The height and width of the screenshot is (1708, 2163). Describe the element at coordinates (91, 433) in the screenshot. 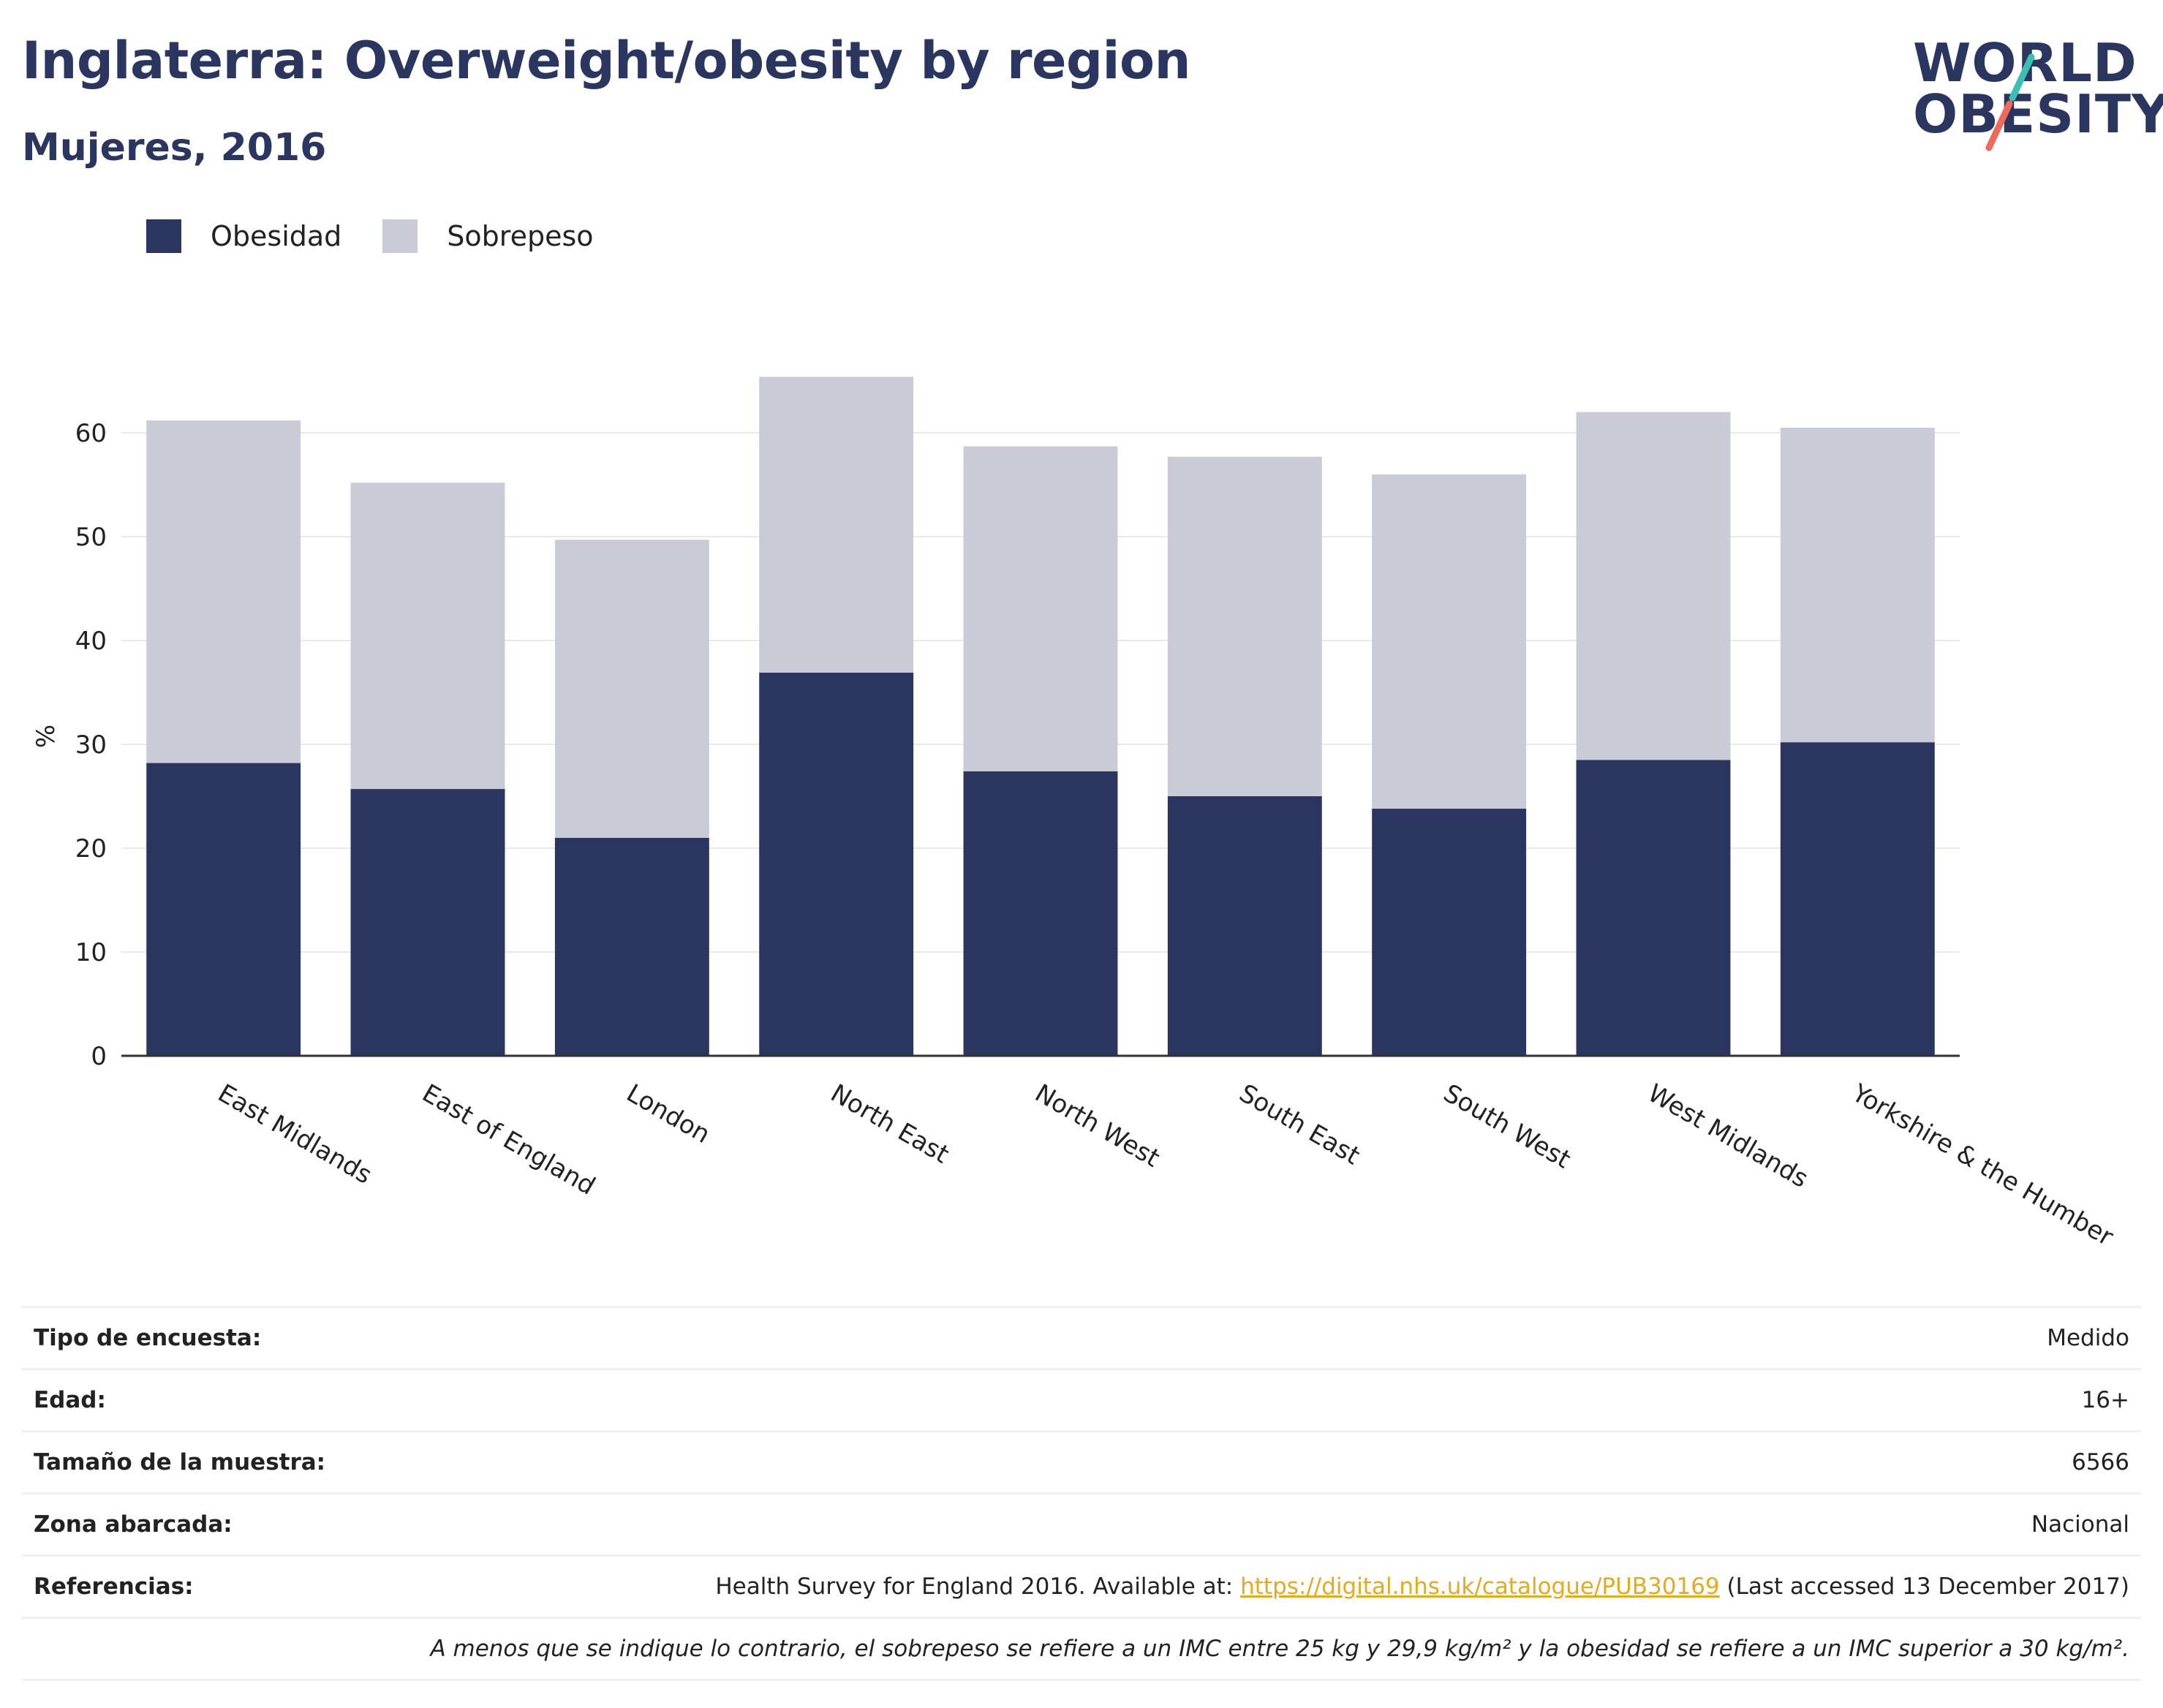

I see `y-tick-label: 60` at that location.